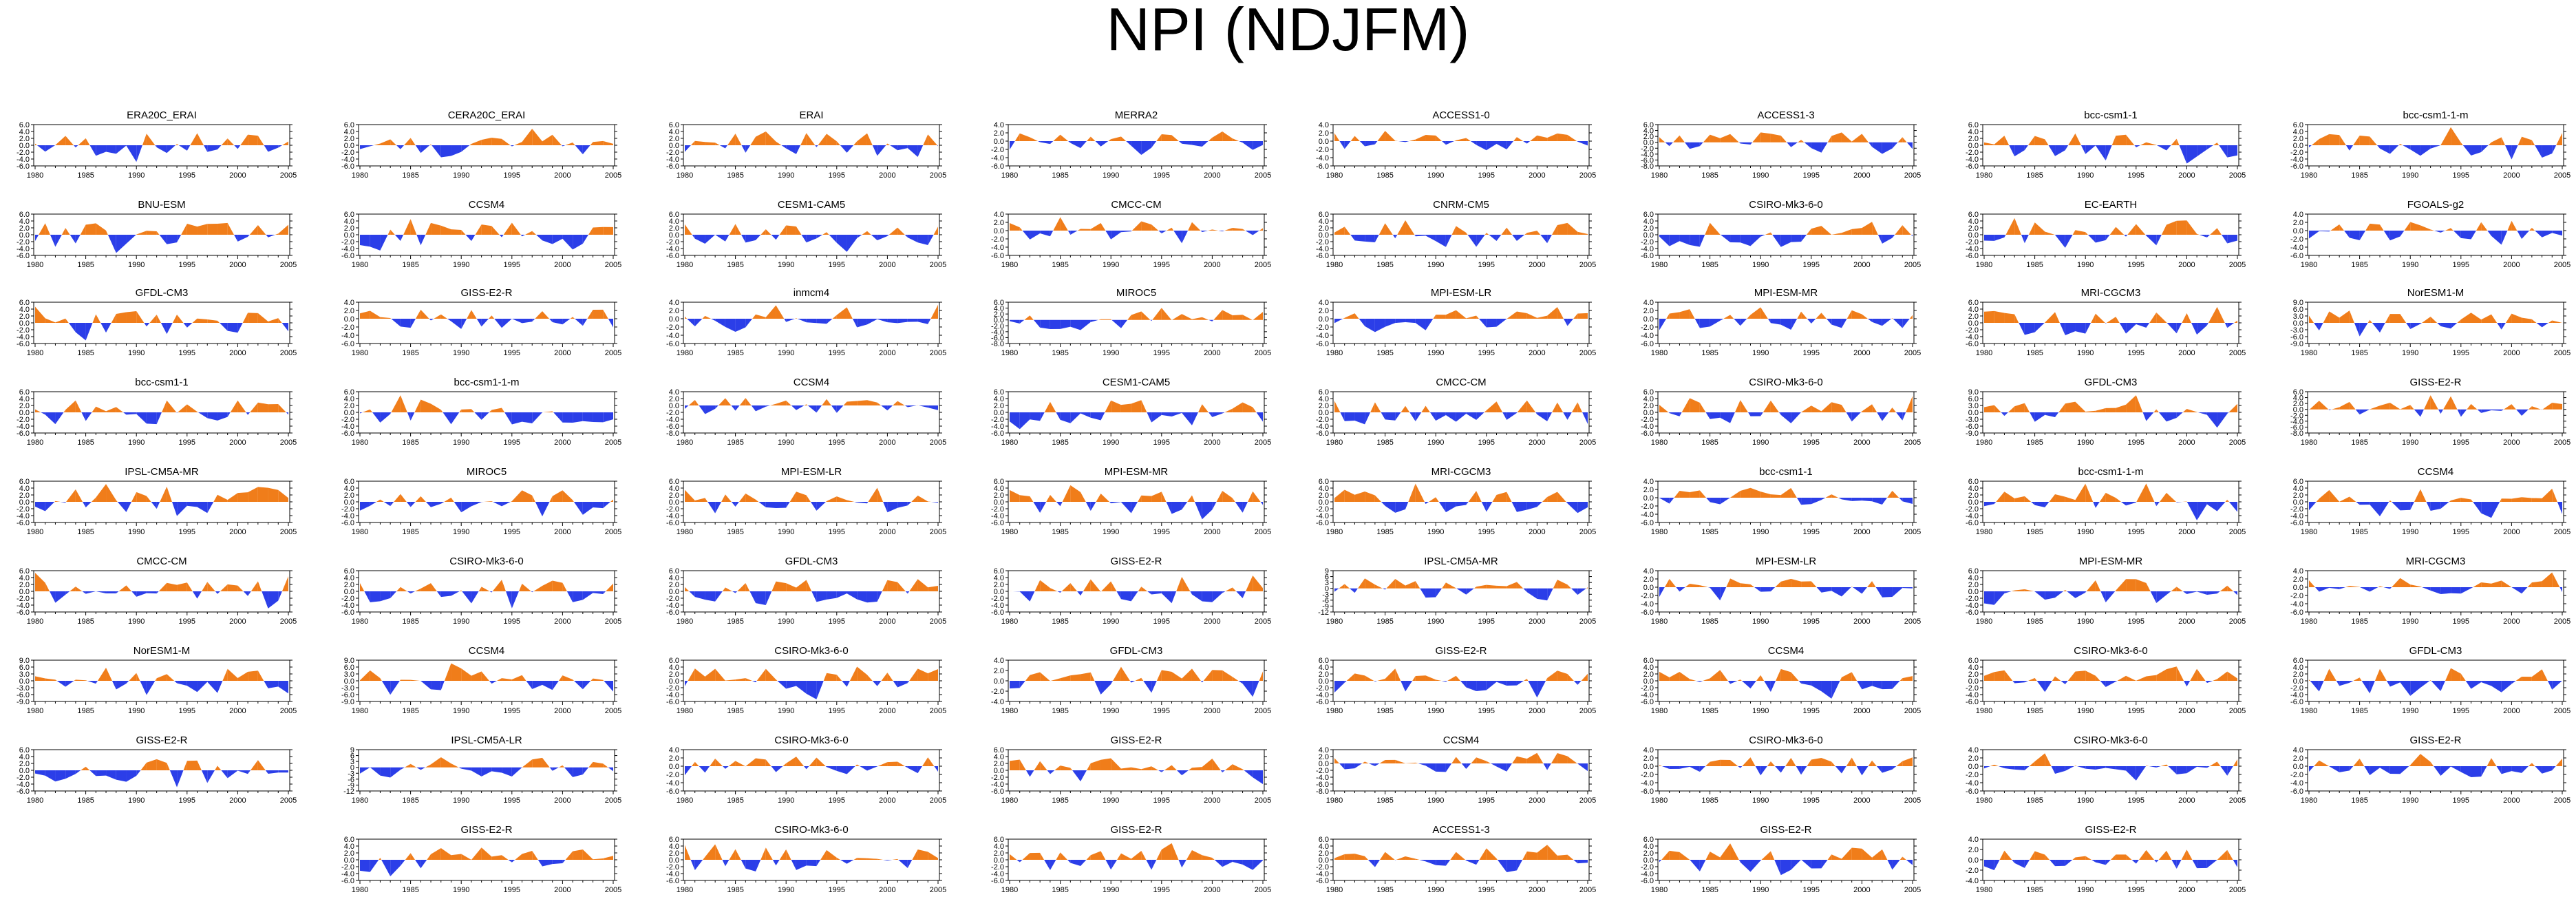  I want to click on y-tick-label: 2.0, so click(1324, 674).